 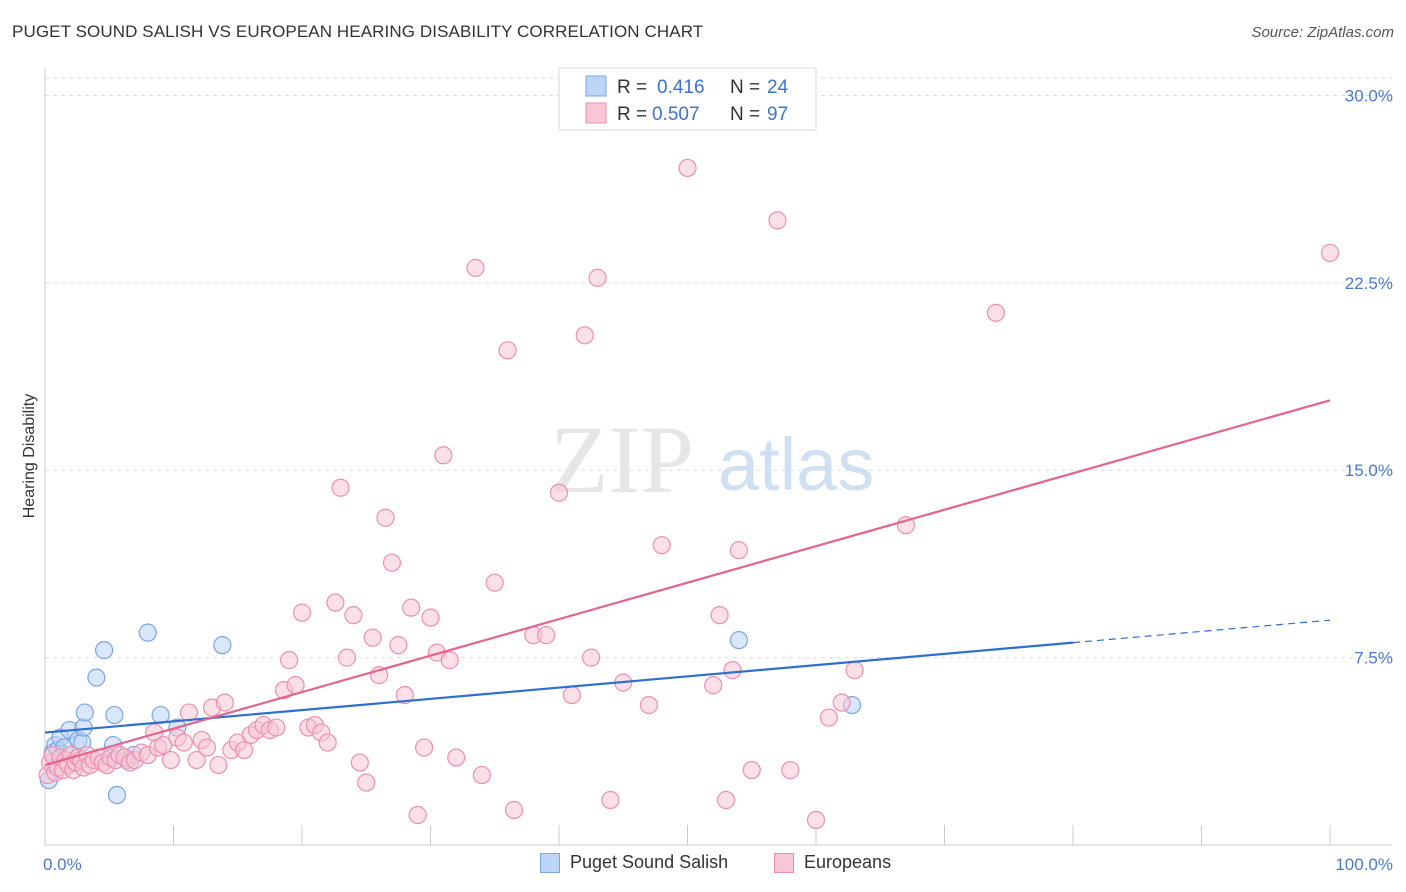 I want to click on legend-r-label-pink: R =, so click(x=632, y=114).